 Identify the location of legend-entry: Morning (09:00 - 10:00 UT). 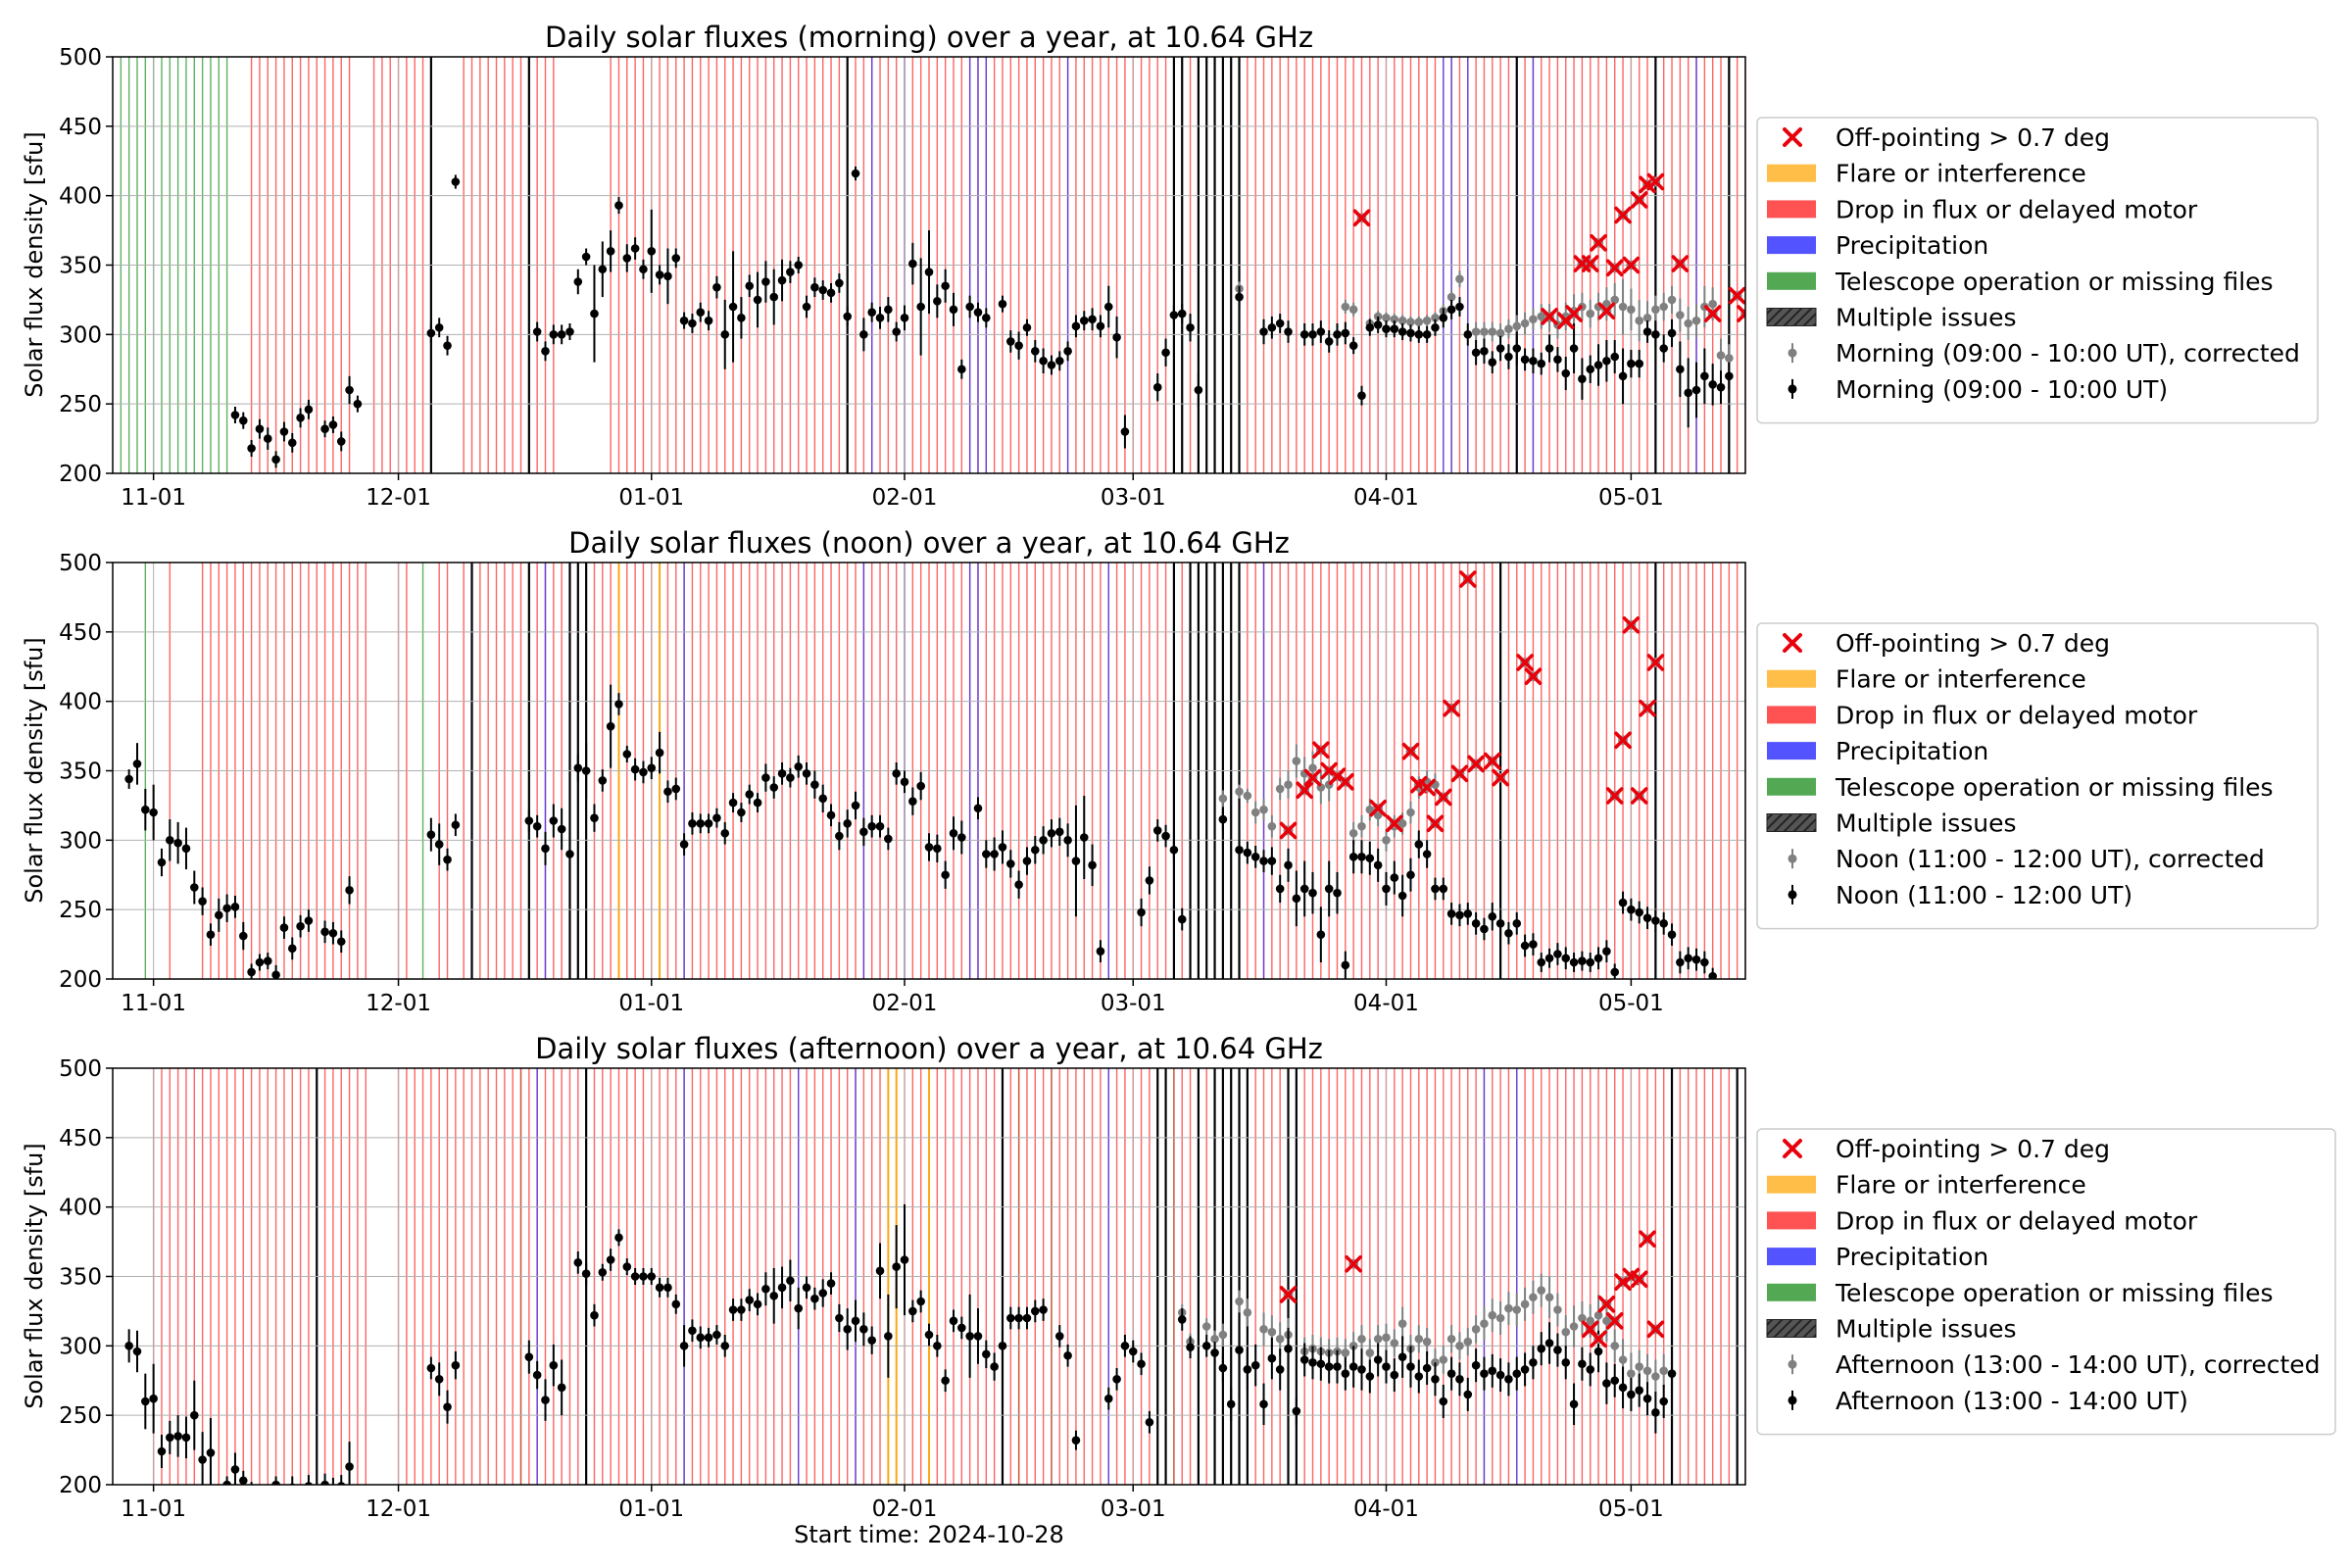
(1978, 389).